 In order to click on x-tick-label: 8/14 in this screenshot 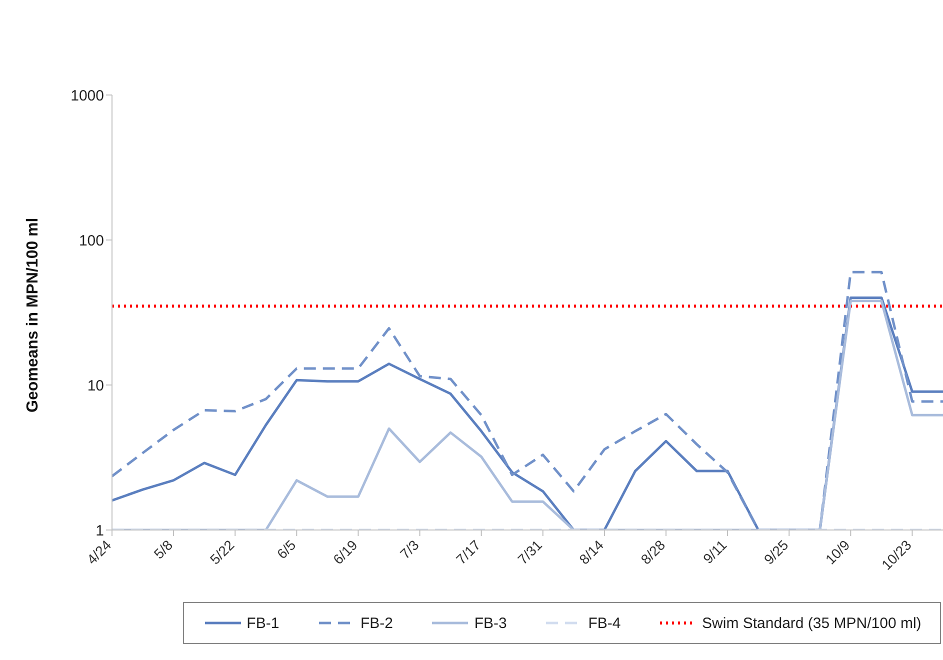, I will do `click(591, 552)`.